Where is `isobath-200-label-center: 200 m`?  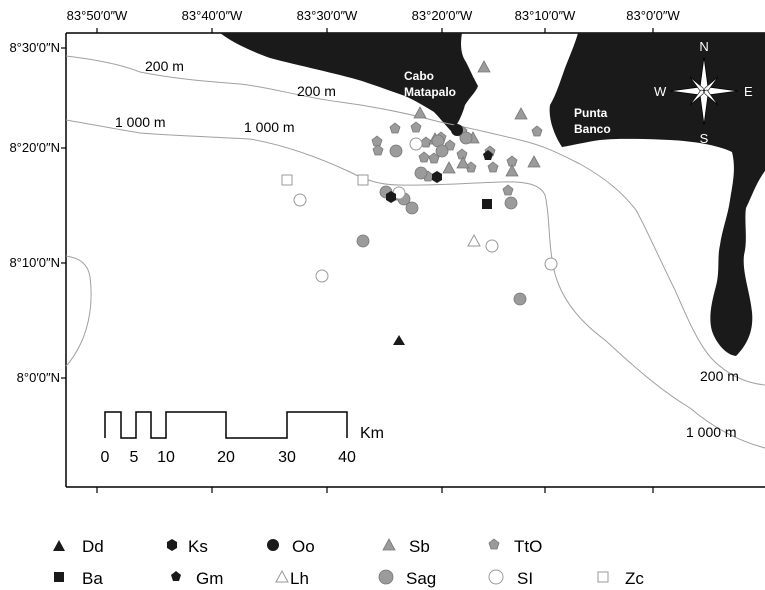 isobath-200-label-center: 200 m is located at coordinates (316, 91).